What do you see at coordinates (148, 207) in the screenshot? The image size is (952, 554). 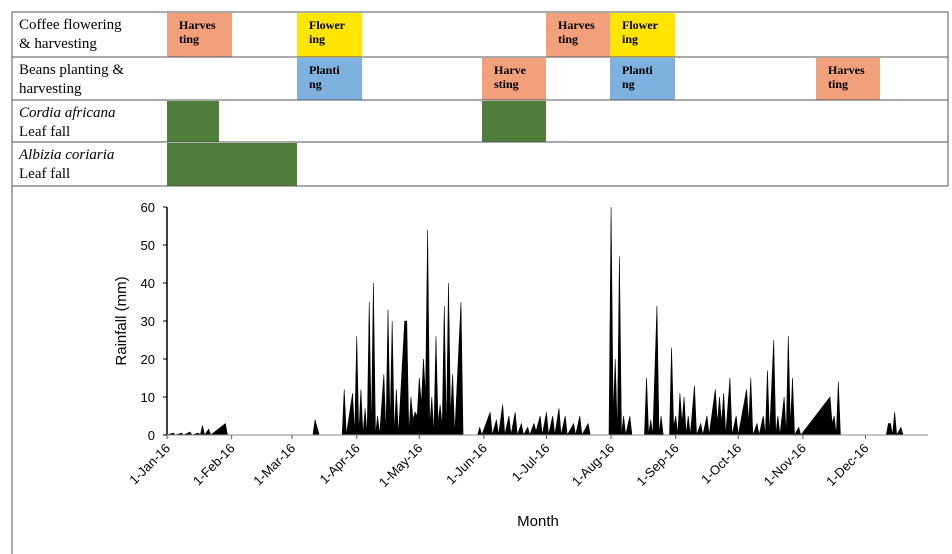 I see `y-tick-label: 60` at bounding box center [148, 207].